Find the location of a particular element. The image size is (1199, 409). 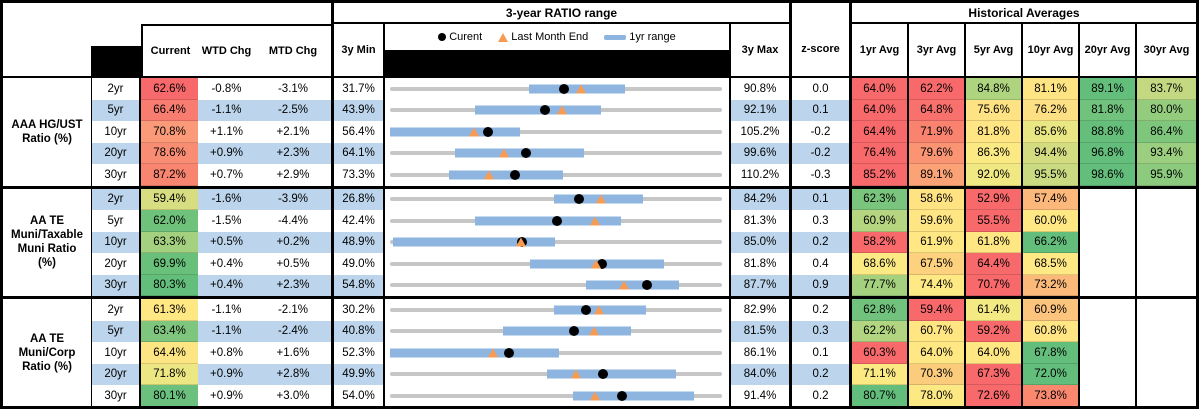

max-cell: 86.1% is located at coordinates (761, 353).